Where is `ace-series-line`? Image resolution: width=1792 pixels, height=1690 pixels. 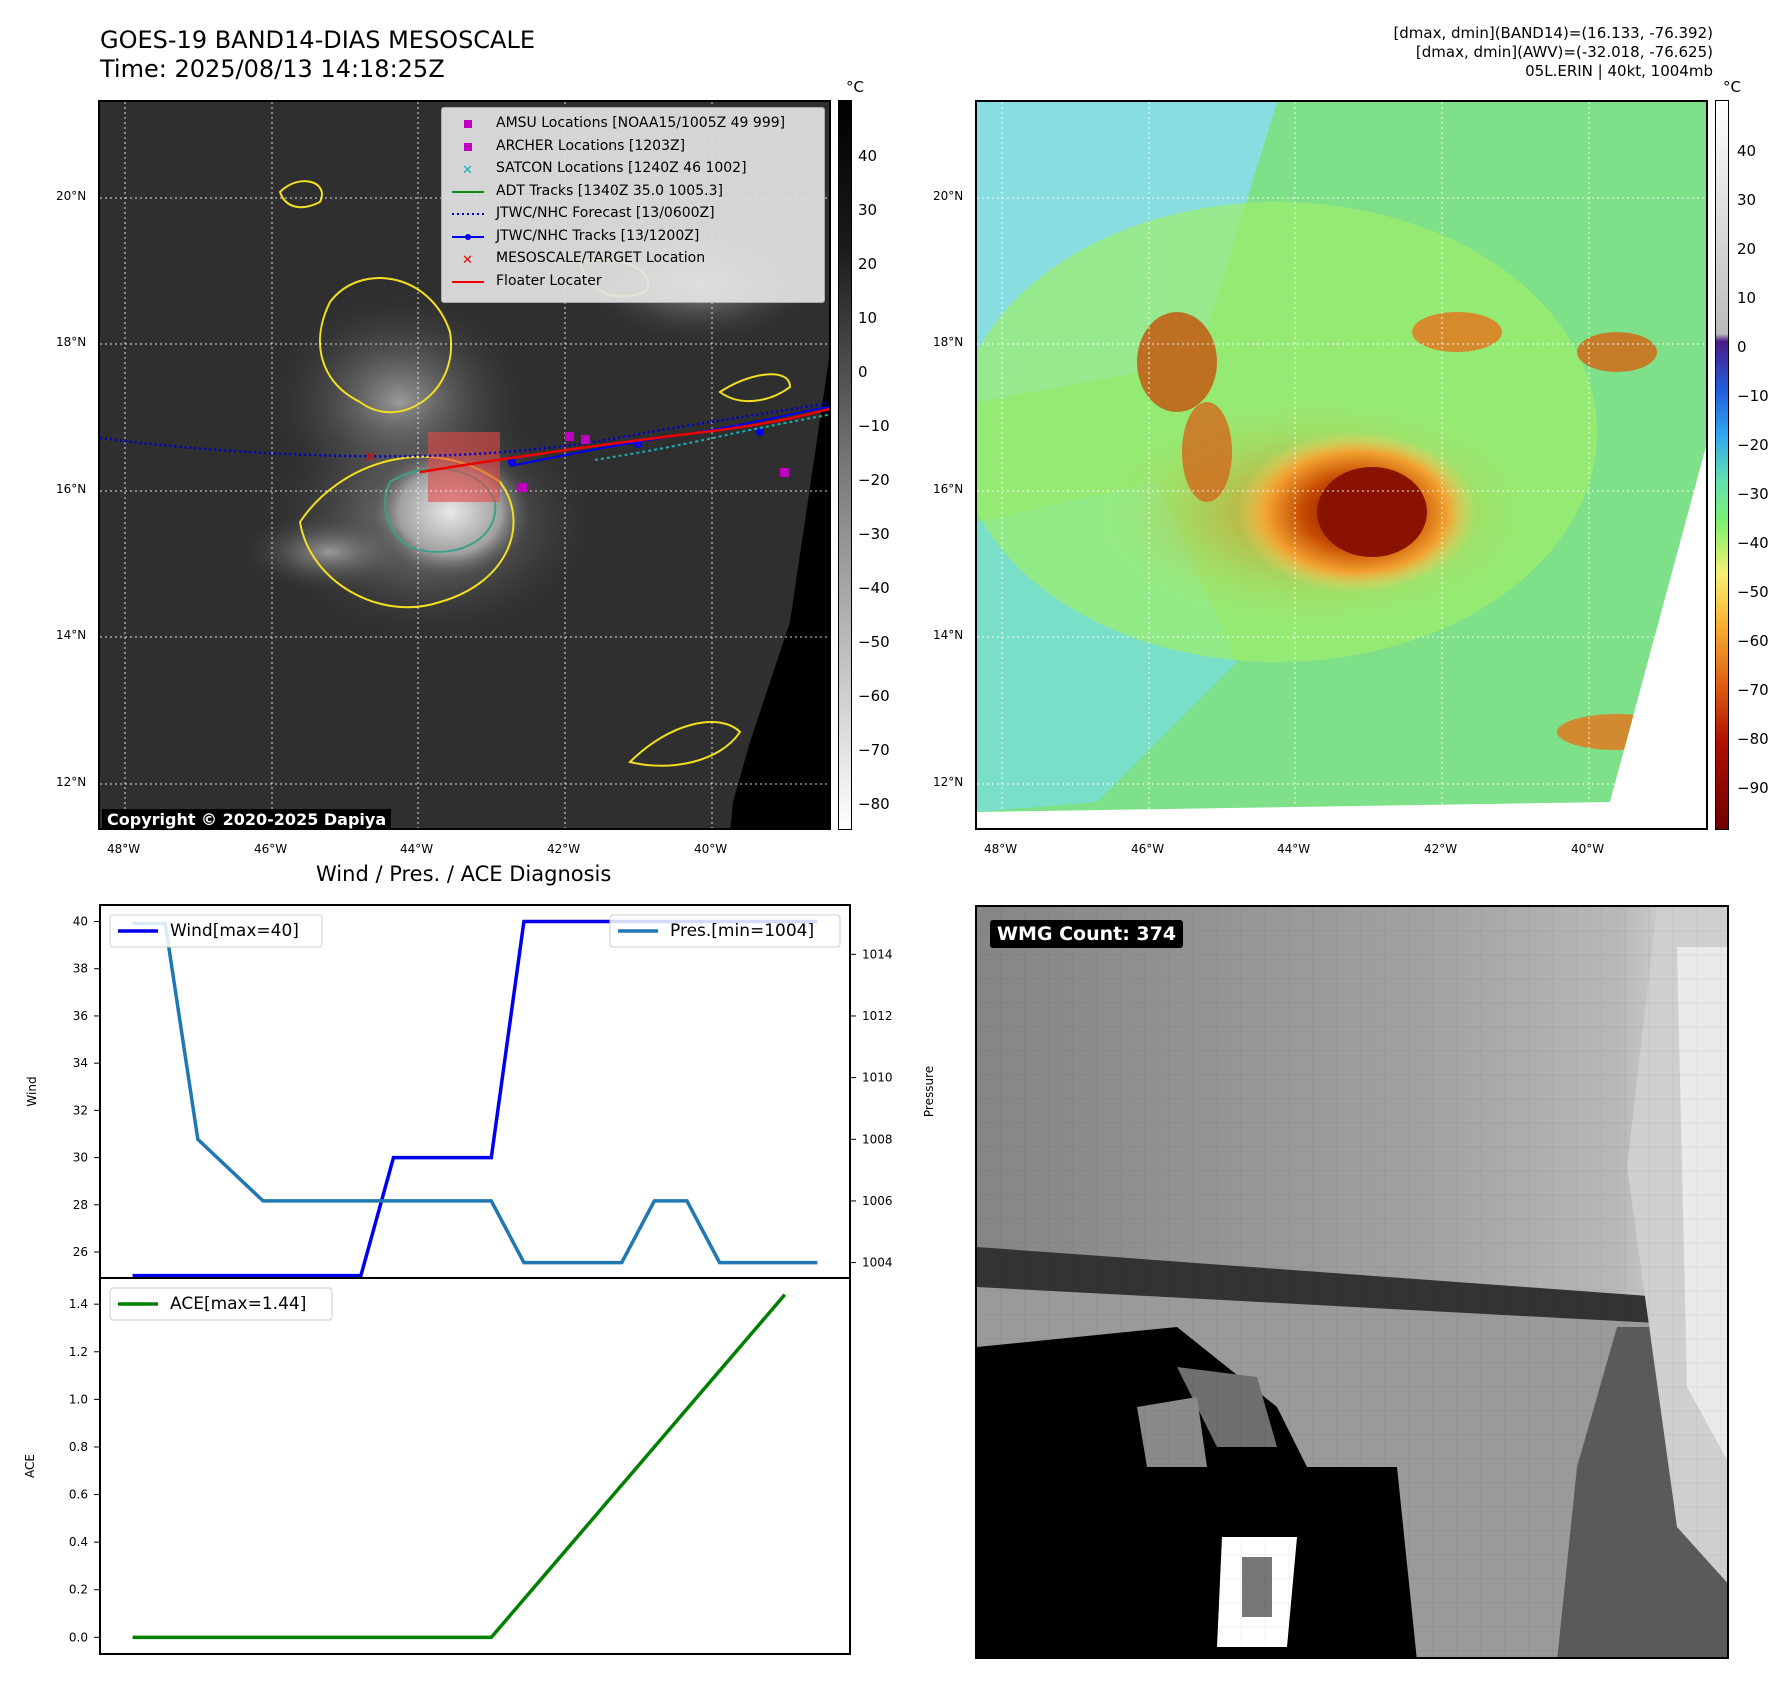
ace-series-line is located at coordinates (459, 1466).